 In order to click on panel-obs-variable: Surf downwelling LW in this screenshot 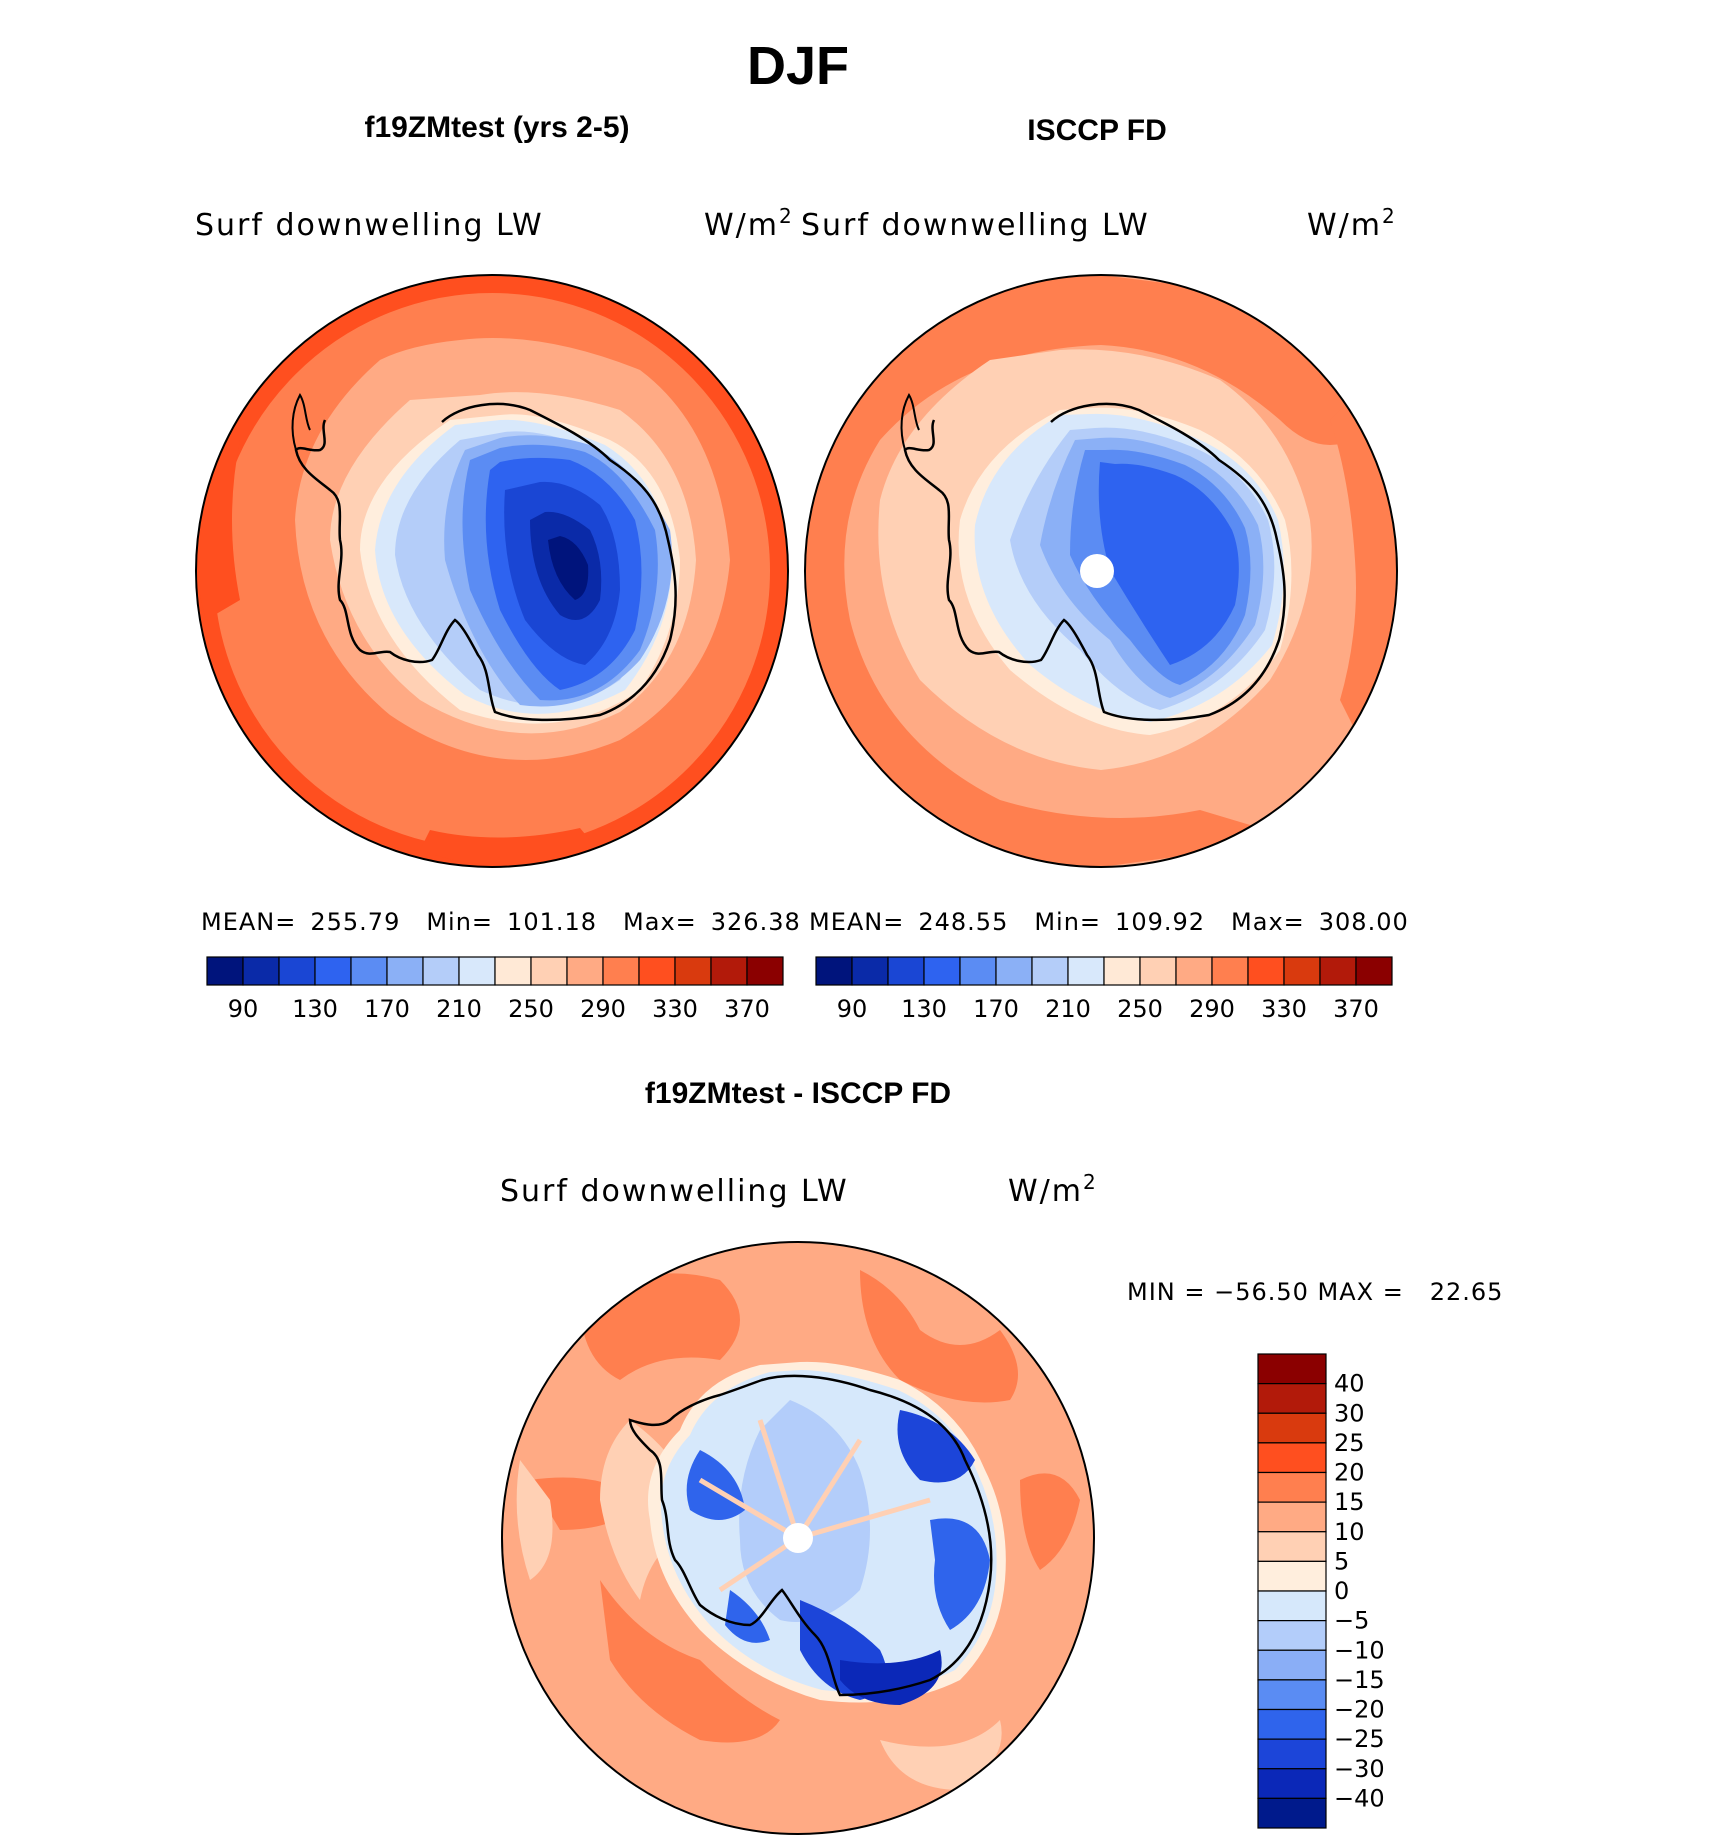, I will do `click(975, 225)`.